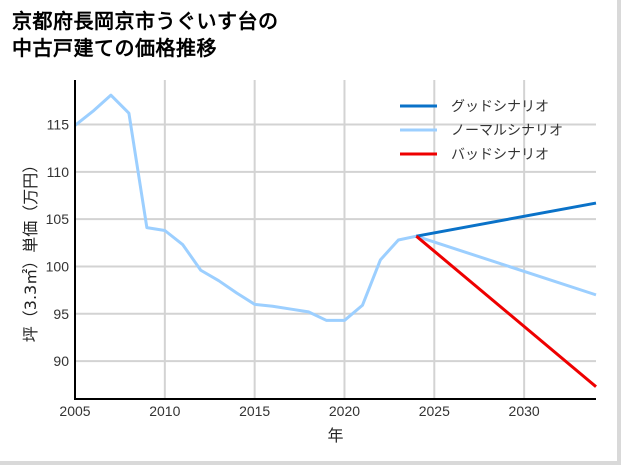 Image resolution: width=621 pixels, height=465 pixels. I want to click on y-tick-label: 90, so click(61, 361).